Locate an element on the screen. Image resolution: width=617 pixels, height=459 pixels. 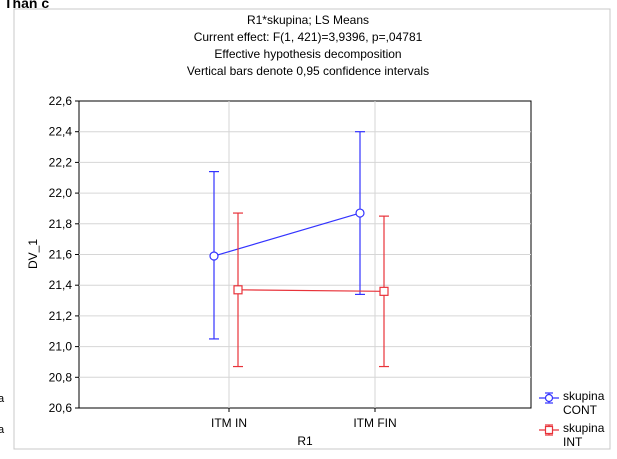
y-tick-label: 21,2 is located at coordinates (61, 316).